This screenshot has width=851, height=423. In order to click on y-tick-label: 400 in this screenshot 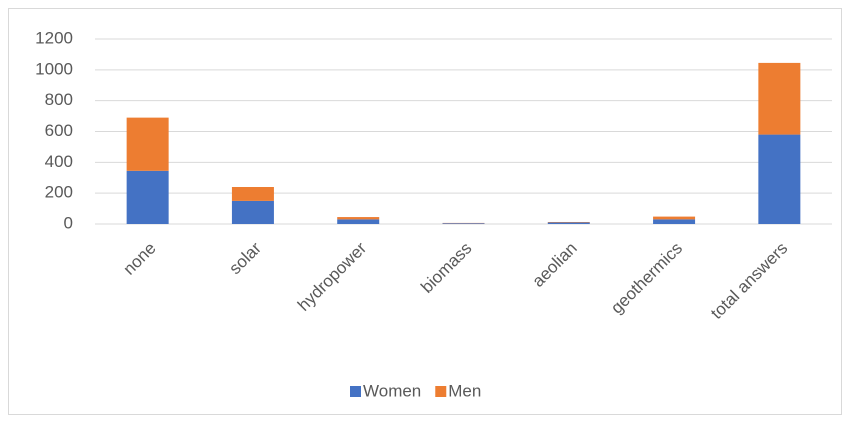, I will do `click(59, 161)`.